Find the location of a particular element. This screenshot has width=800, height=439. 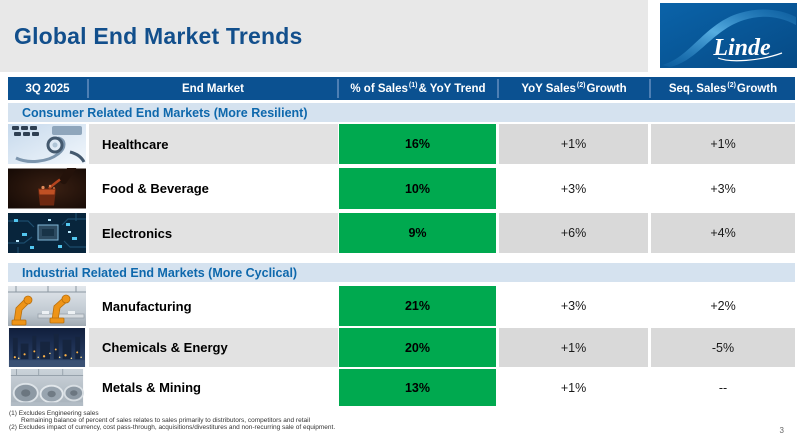

metals-mining-photo is located at coordinates (47, 387).